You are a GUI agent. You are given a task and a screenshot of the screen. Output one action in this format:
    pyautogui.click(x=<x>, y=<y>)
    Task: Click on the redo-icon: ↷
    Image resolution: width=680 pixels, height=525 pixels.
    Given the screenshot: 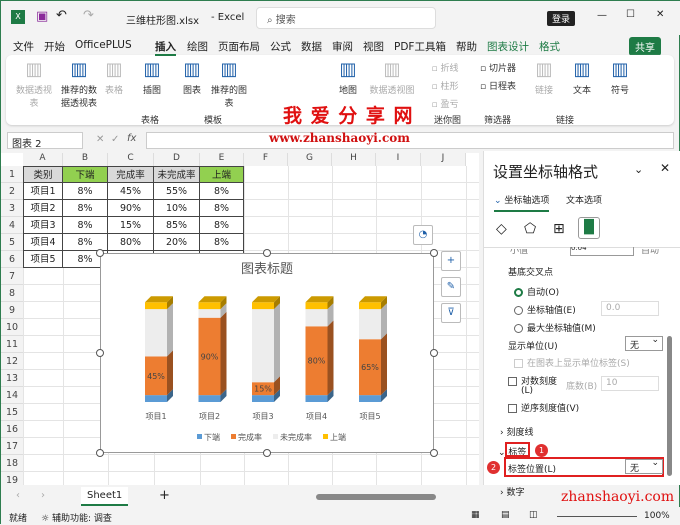 What is the action you would take?
    pyautogui.click(x=88, y=15)
    